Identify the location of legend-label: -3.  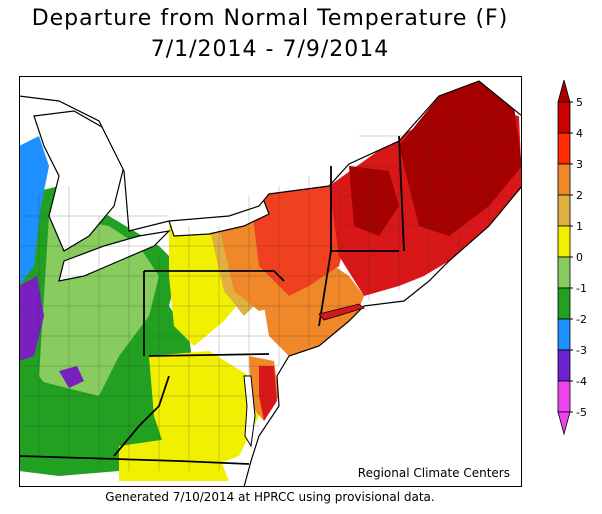
(581, 350).